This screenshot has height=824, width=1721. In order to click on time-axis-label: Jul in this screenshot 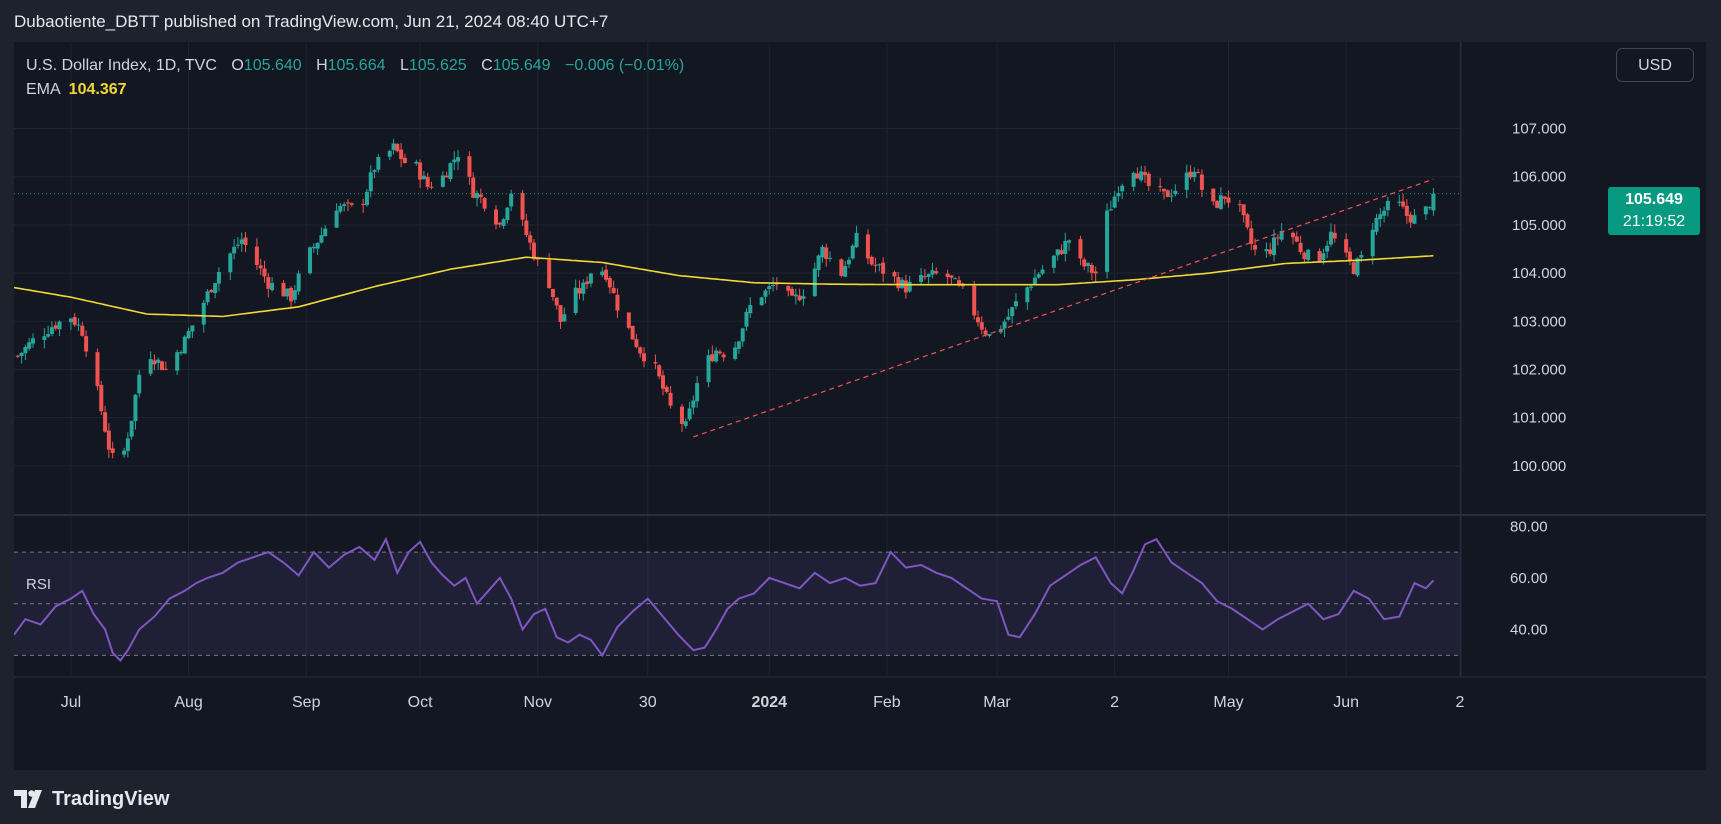, I will do `click(71, 702)`.